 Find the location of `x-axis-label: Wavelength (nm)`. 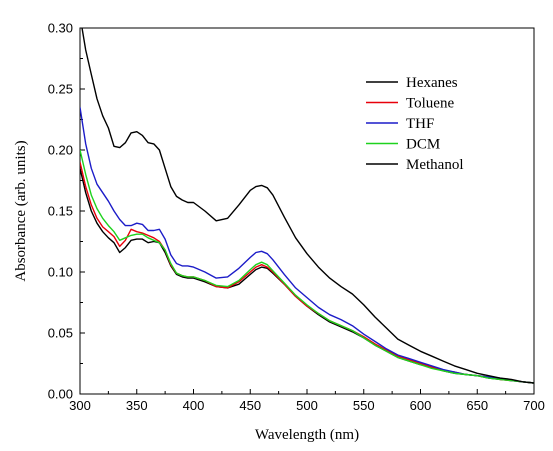

x-axis-label: Wavelength (nm) is located at coordinates (307, 435).